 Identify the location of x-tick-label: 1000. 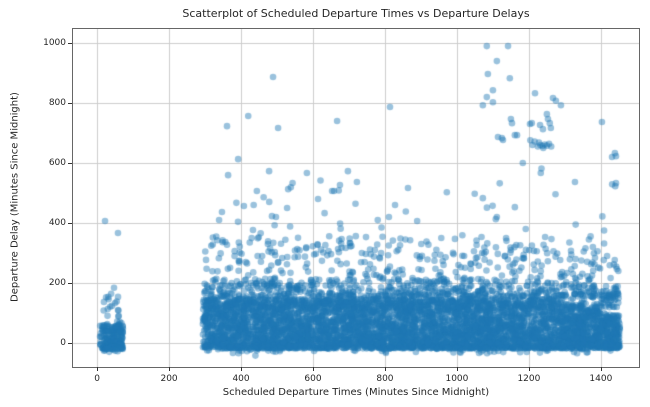
(457, 379).